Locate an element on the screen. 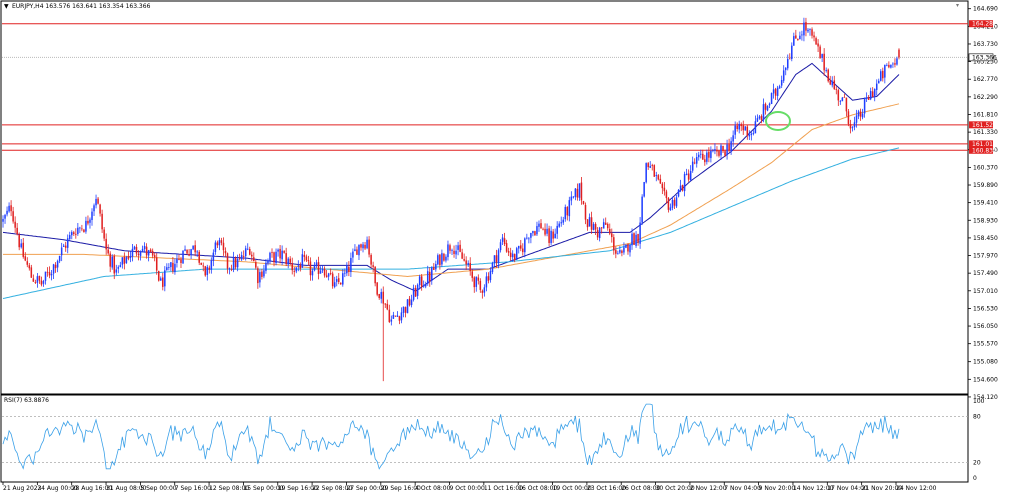 This screenshot has width=1024, height=499. highlight-ellipse is located at coordinates (778, 121).